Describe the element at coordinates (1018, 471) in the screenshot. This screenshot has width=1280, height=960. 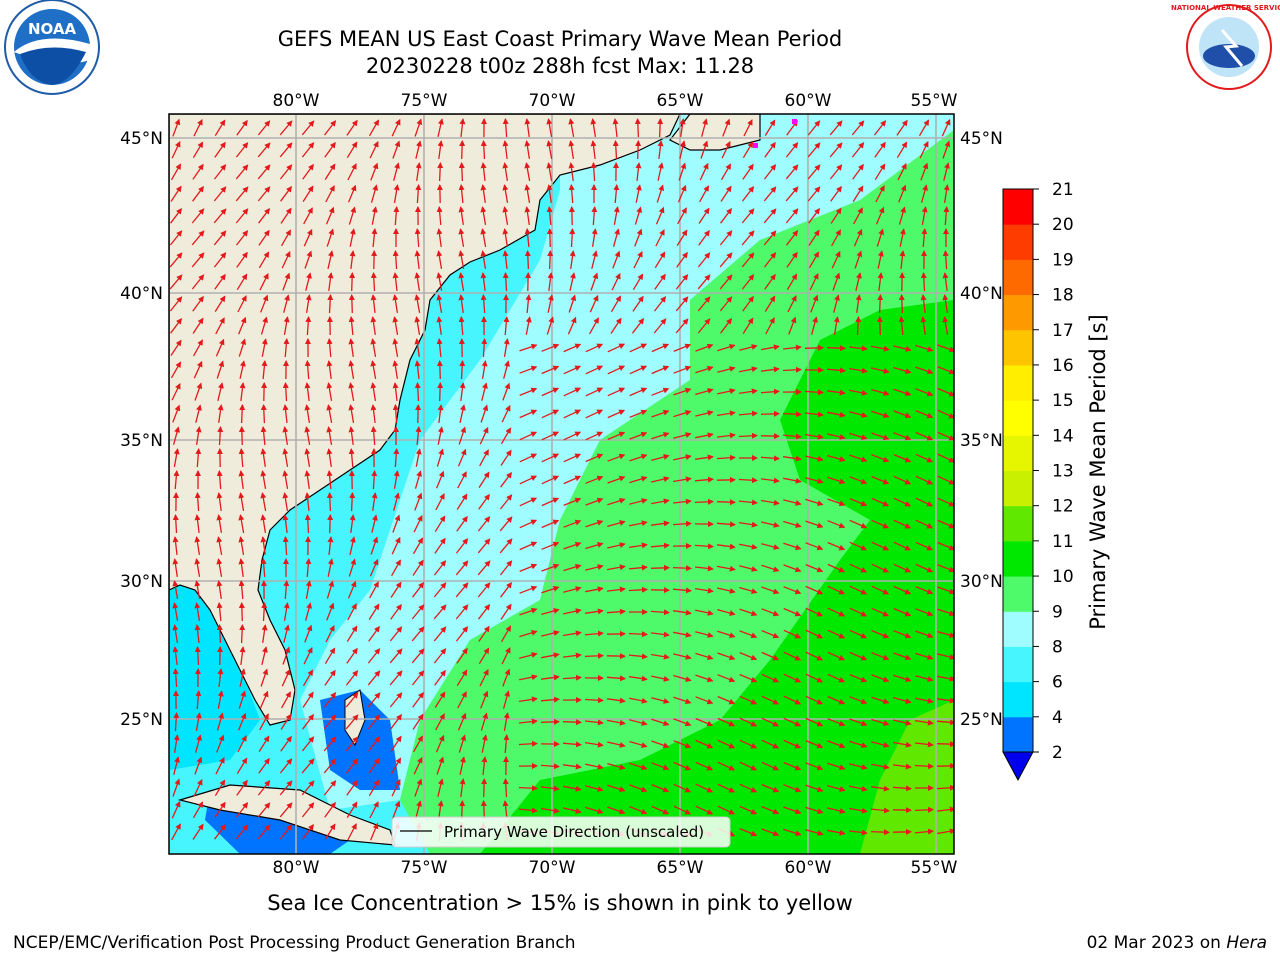
I see `colorbar-segments` at that location.